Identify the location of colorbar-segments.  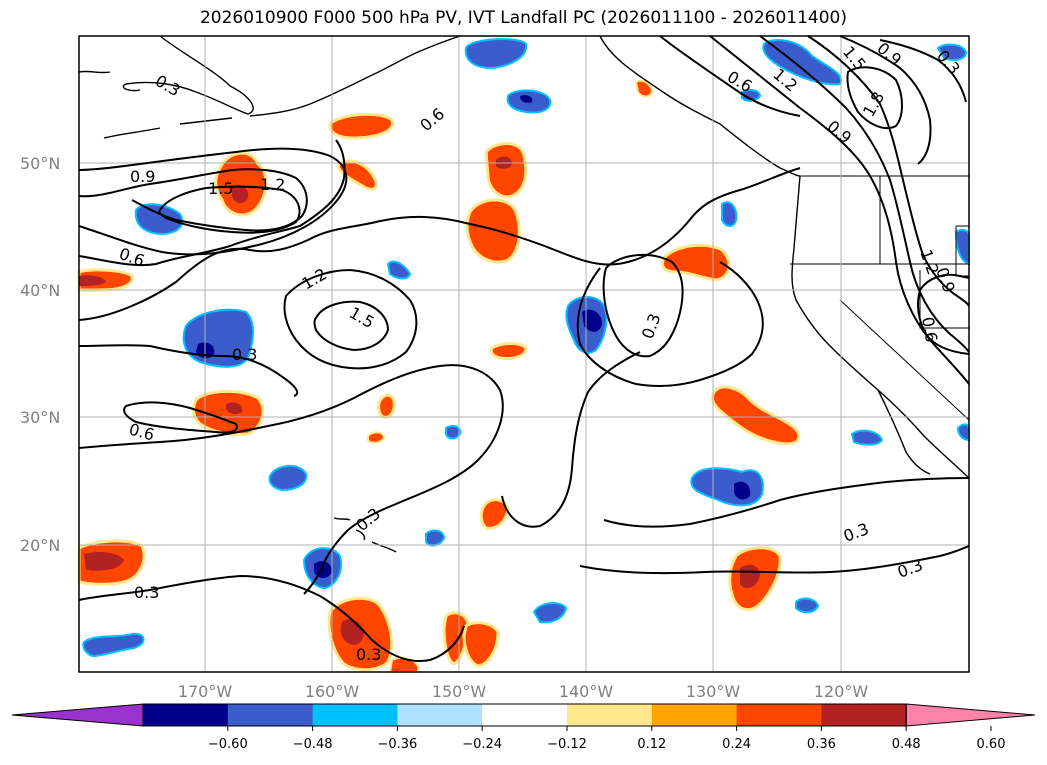
(523, 715).